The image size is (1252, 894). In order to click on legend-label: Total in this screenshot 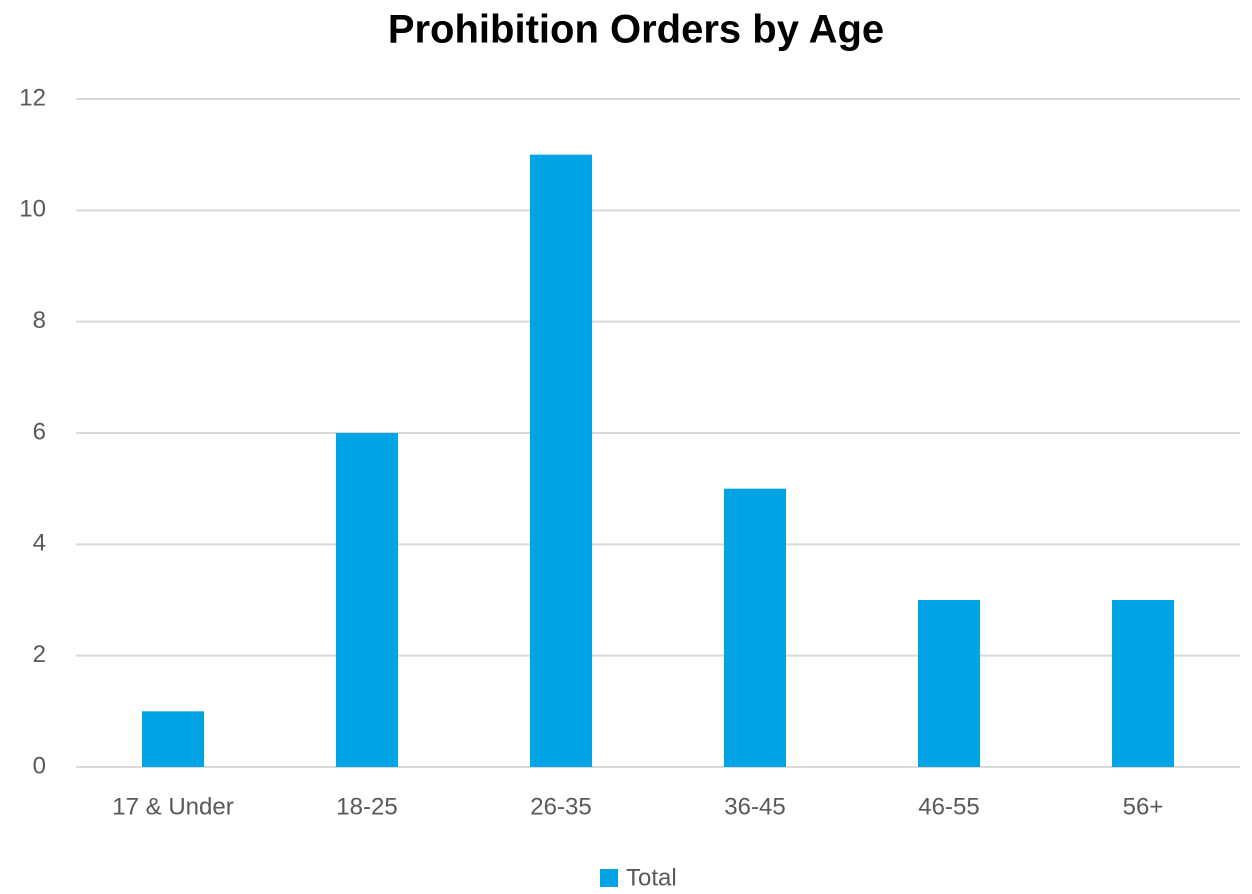, I will do `click(651, 877)`.